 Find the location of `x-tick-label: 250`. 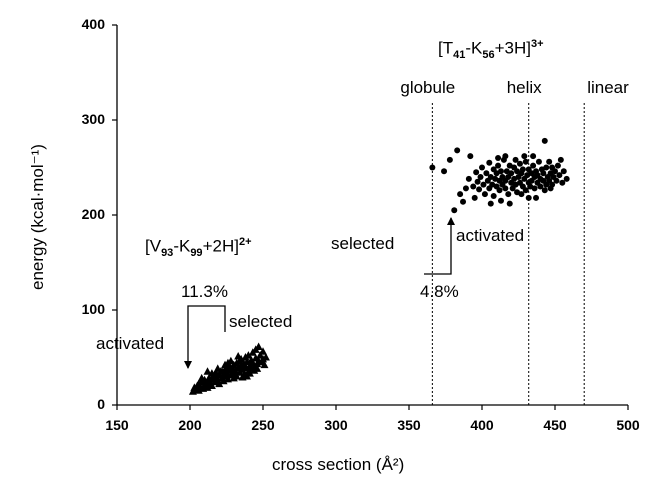

x-tick-label: 250 is located at coordinates (263, 425).